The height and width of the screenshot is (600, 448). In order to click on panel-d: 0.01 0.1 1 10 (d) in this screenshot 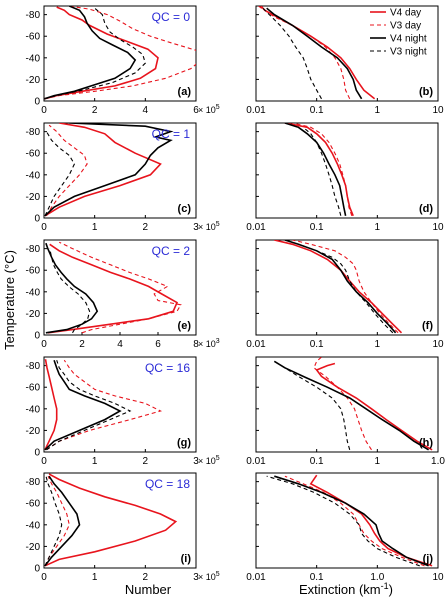, I will do `click(345, 177)`.